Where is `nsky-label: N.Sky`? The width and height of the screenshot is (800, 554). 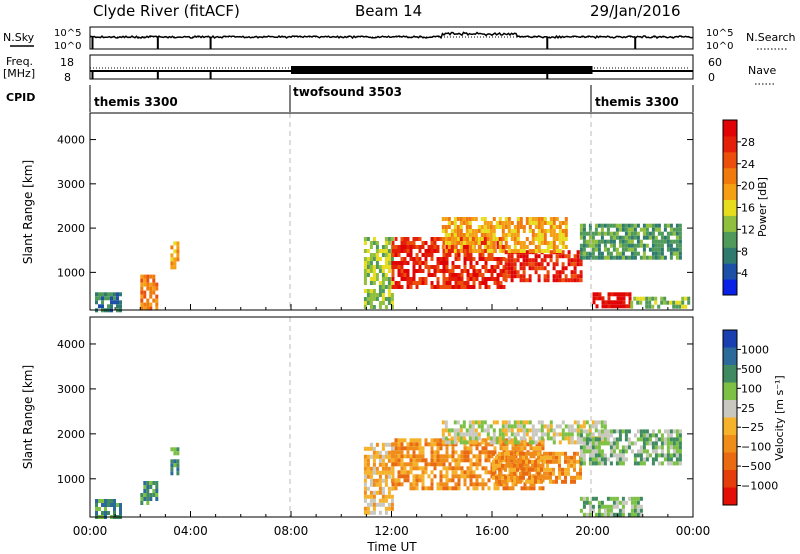 nsky-label: N.Sky is located at coordinates (19, 37).